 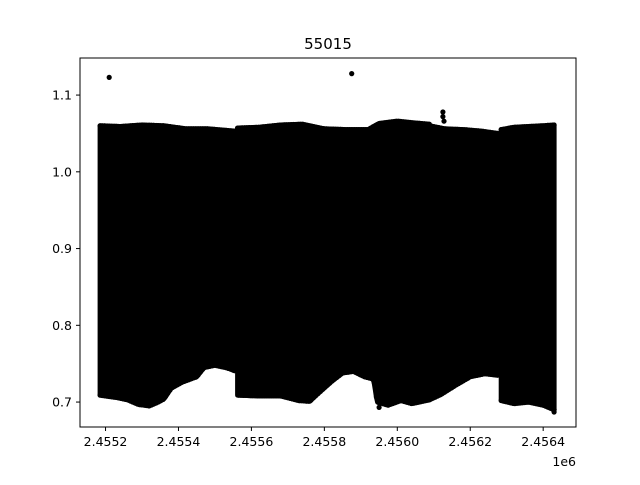 I want to click on x-tick-label: 2.4564, so click(x=543, y=441).